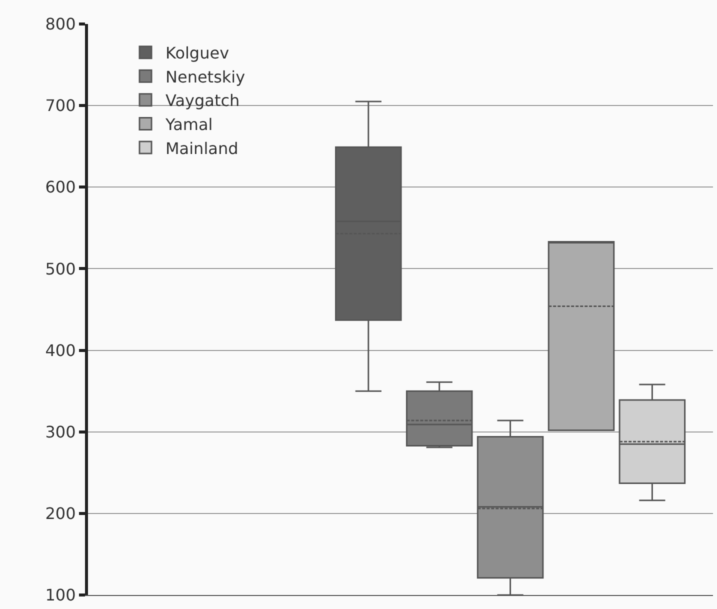 The image size is (717, 609). What do you see at coordinates (202, 148) in the screenshot?
I see `legend-label: Mainland` at bounding box center [202, 148].